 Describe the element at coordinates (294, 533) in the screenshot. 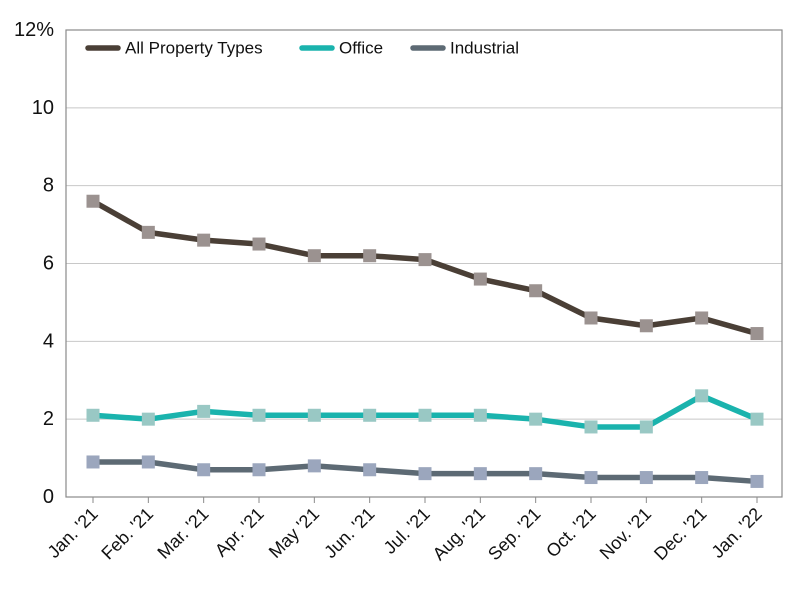

I see `x-tick-label: May '21` at that location.